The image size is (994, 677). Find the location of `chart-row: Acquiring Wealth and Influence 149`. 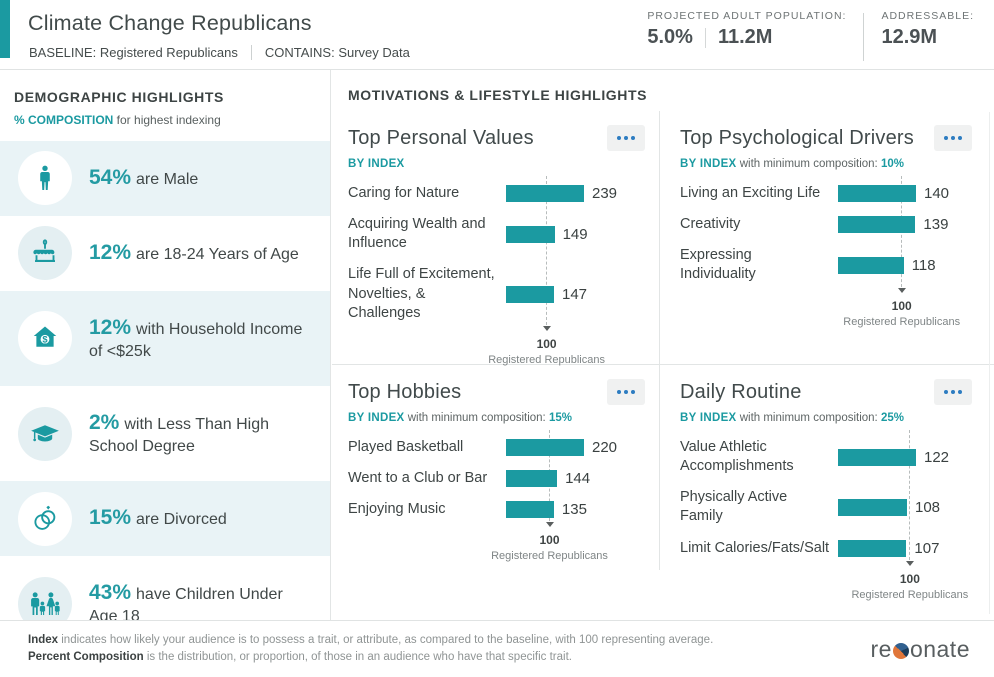

chart-row: Acquiring Wealth and Influence 149 is located at coordinates (468, 234).